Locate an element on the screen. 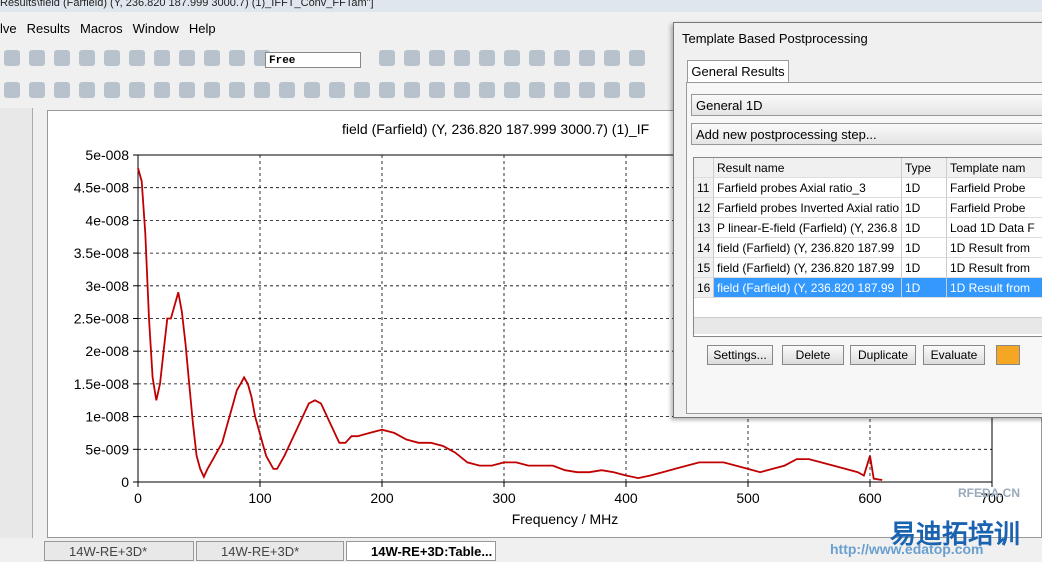 The image size is (1042, 562). x-tick-label: 100 is located at coordinates (260, 498).